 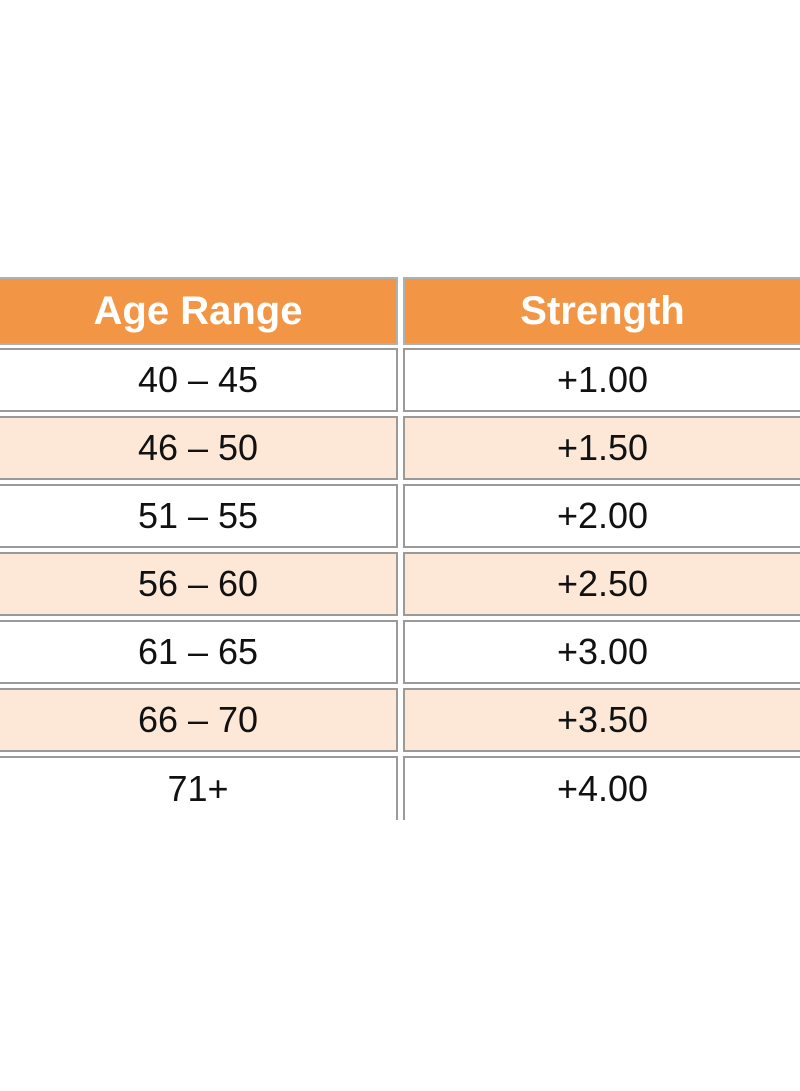 What do you see at coordinates (601, 380) in the screenshot?
I see `table-cell: +1.00` at bounding box center [601, 380].